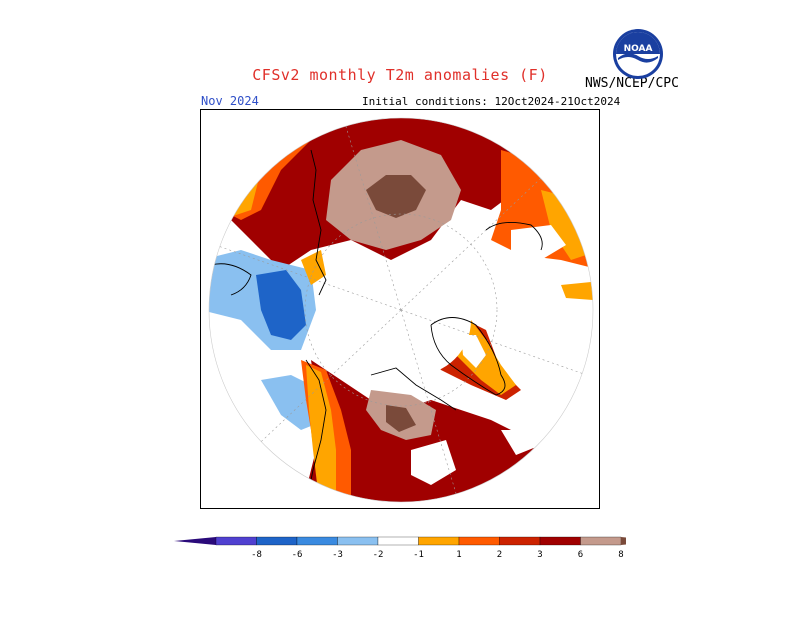  Describe the element at coordinates (638, 49) in the screenshot. I see `logo-text: NOAA` at that location.